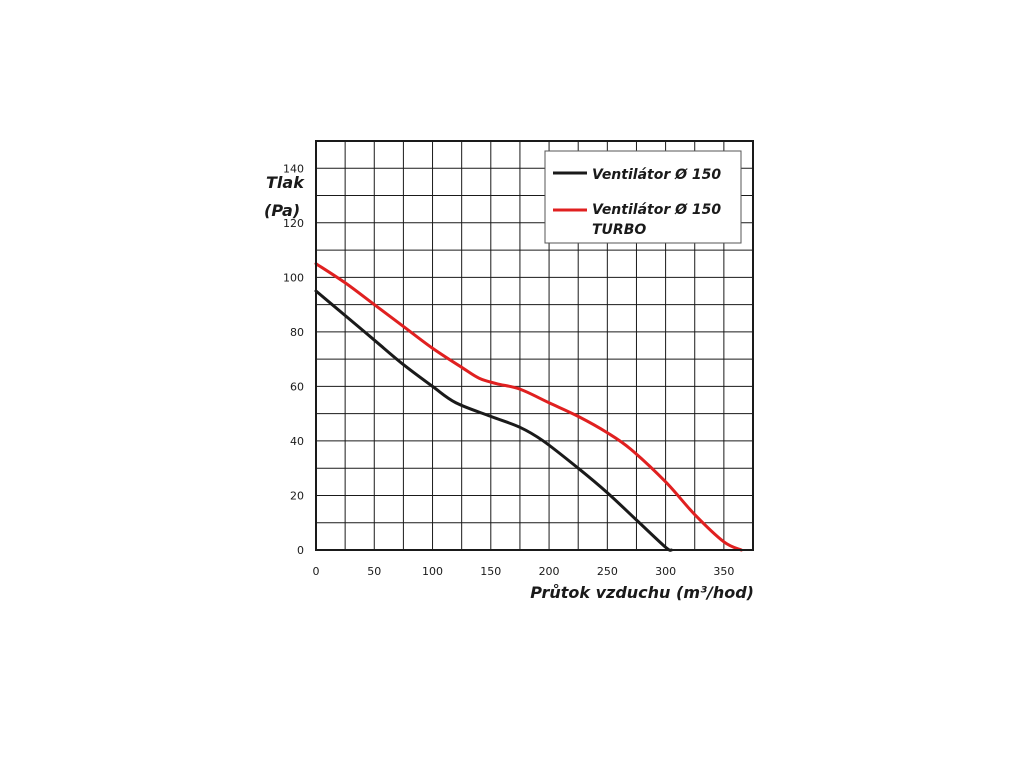 Image resolution: width=1024 pixels, height=773 pixels. I want to click on y-tick-label: 120, so click(293, 223).